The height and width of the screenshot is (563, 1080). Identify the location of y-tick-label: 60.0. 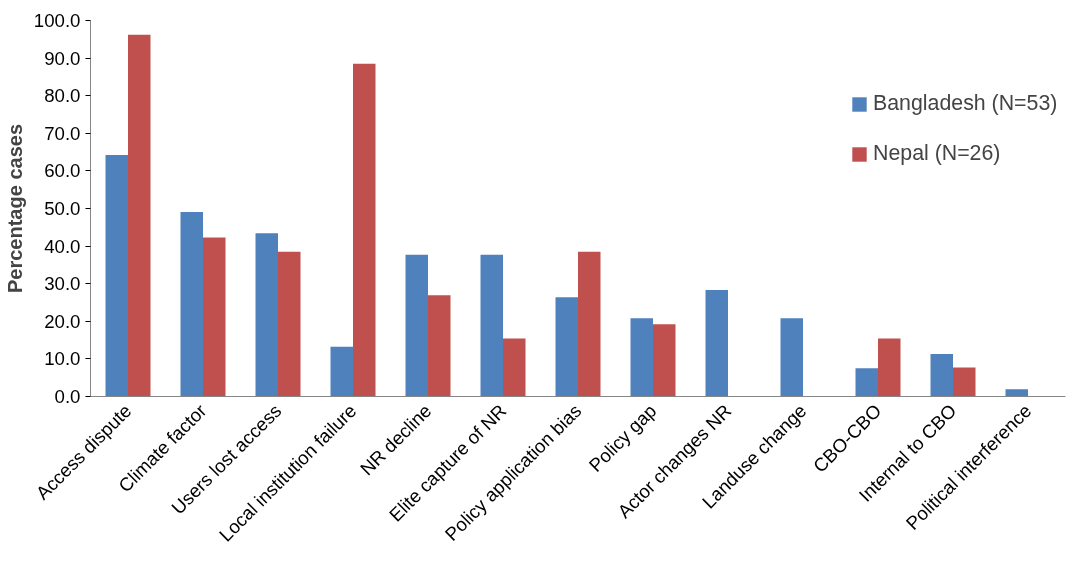
(62, 171).